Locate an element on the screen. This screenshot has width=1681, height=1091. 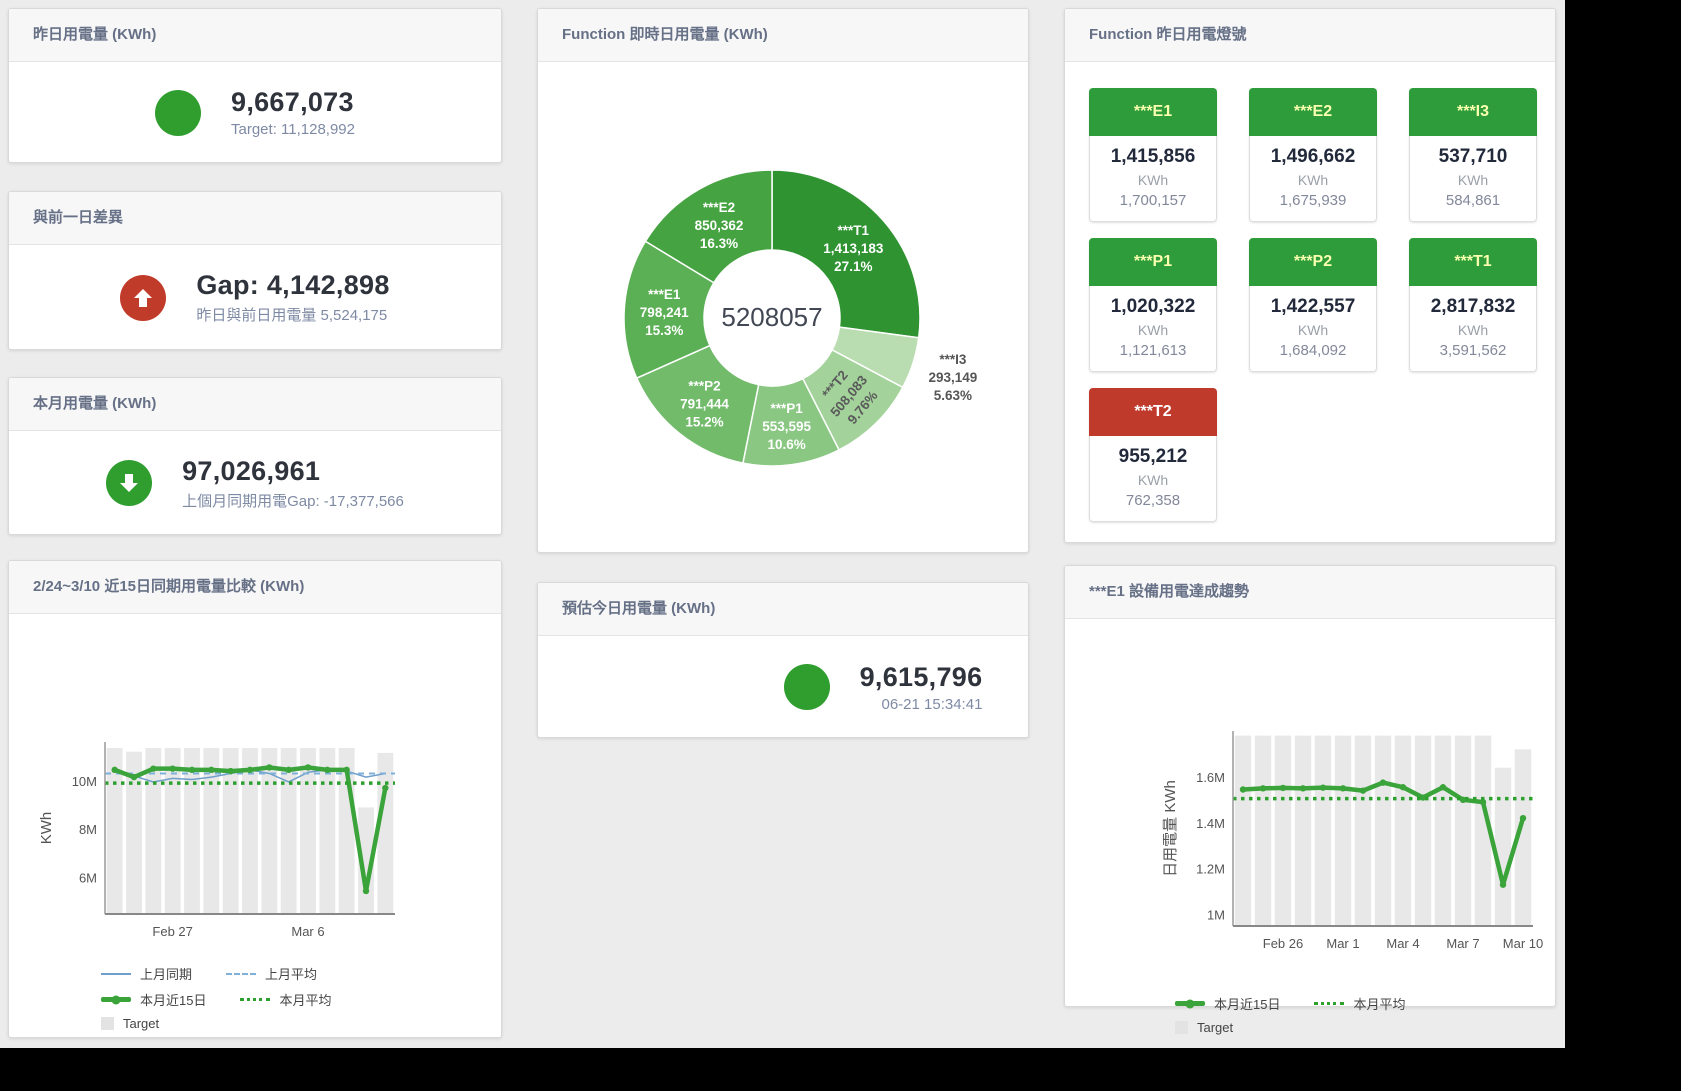
arrow-up-icon is located at coordinates (143, 297).